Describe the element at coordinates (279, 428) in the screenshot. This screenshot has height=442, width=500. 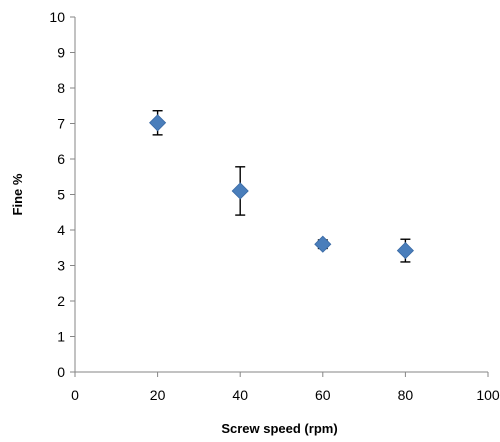
I see `x-axis-title: Screw speed (rpm)` at that location.